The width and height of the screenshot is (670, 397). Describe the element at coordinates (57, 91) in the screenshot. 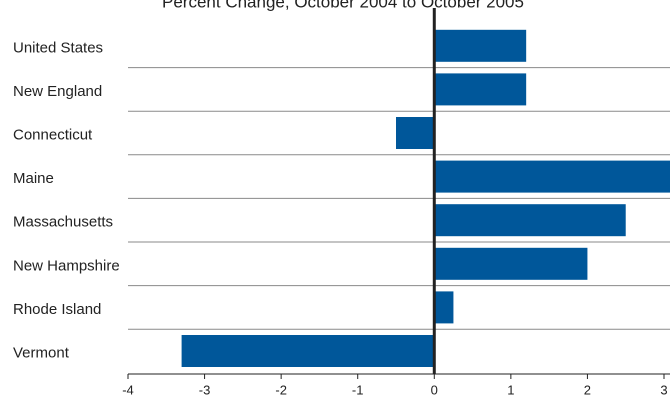

I see `category-label: New England` at that location.